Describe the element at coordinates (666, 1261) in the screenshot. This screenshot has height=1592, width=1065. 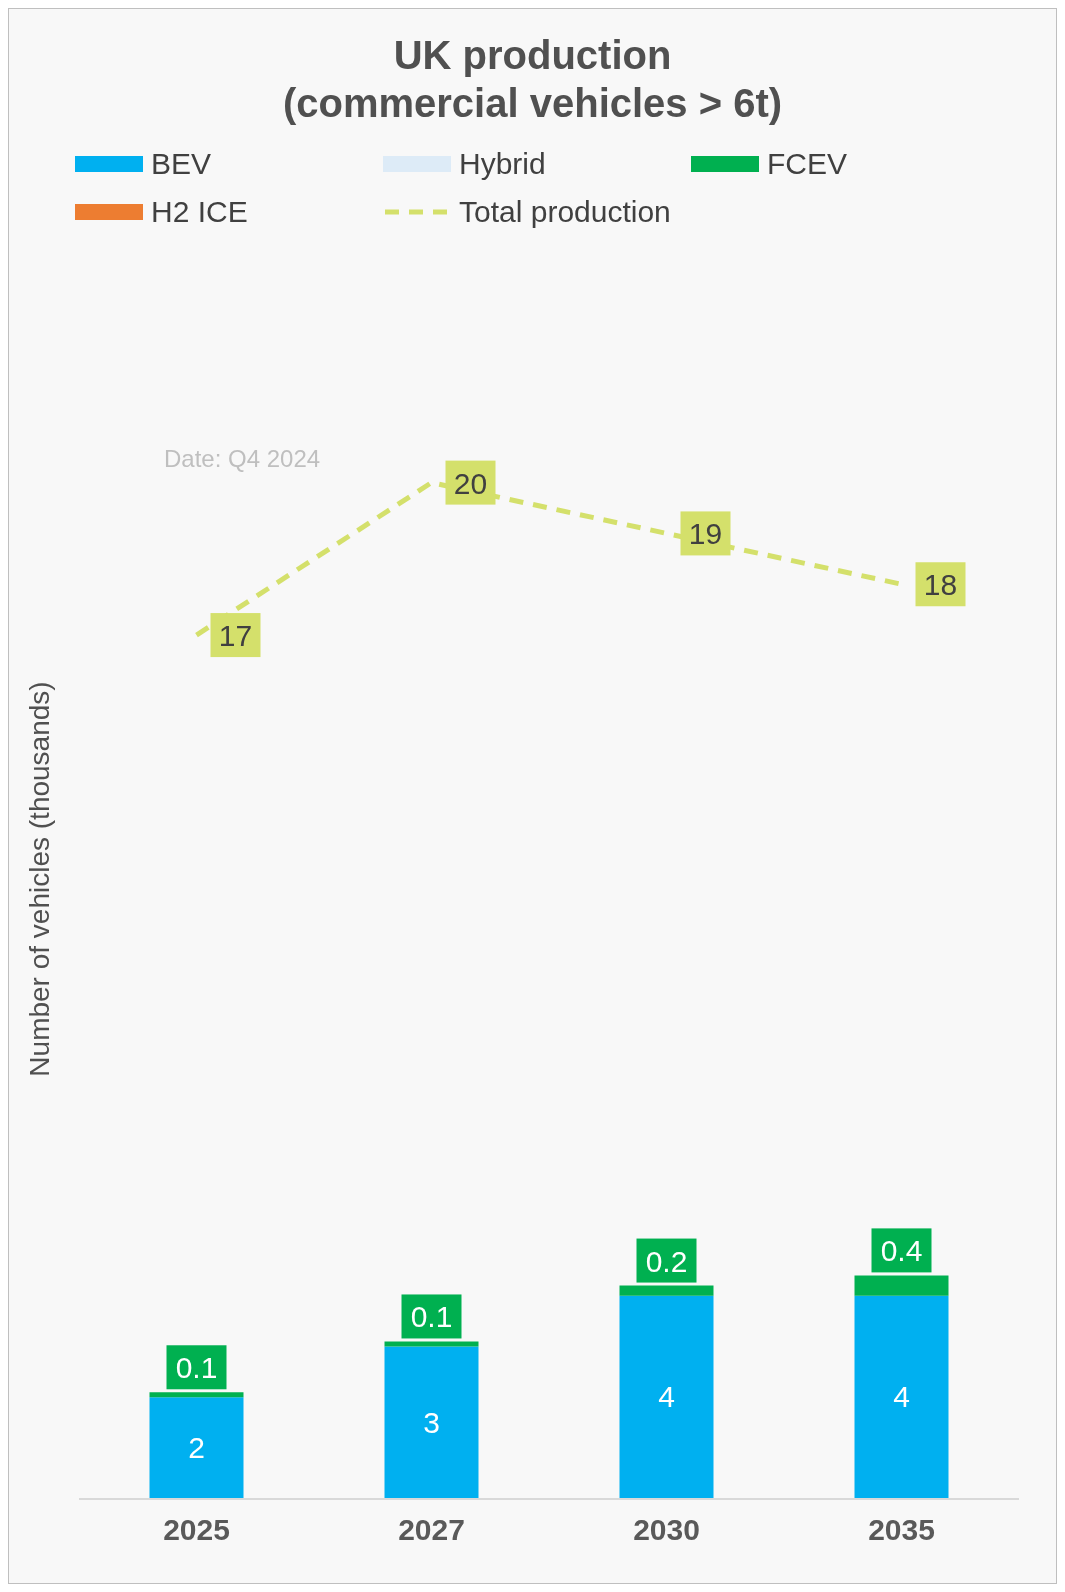
I see `data-label: 0.2` at that location.